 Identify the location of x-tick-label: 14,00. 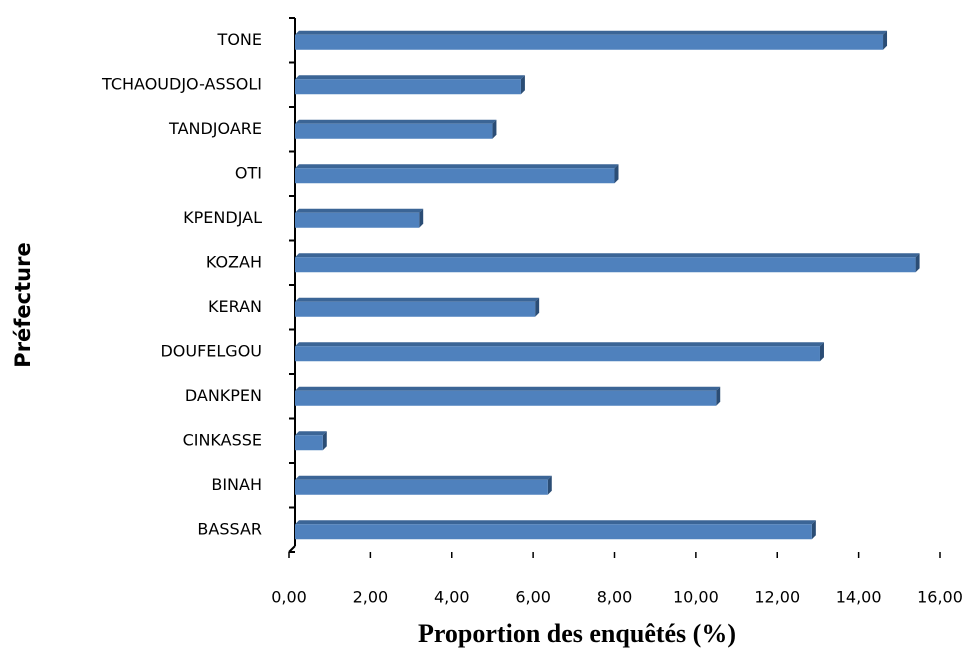
(859, 597).